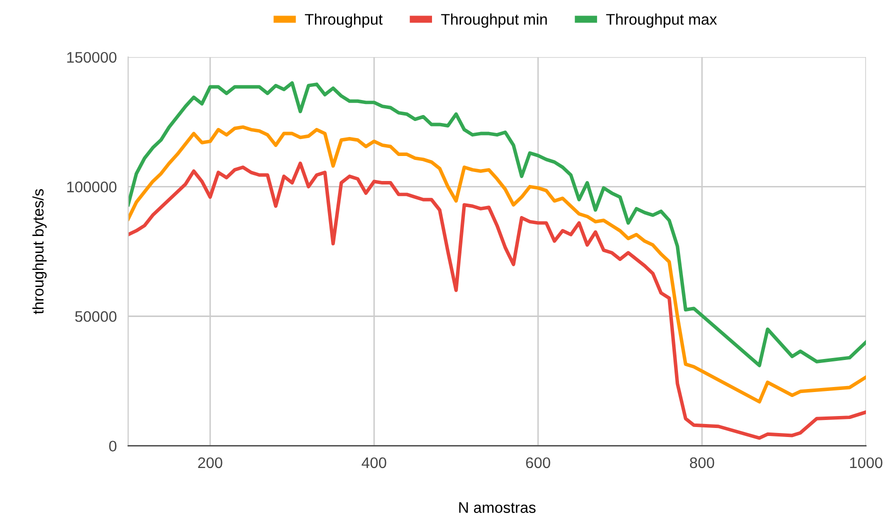 The width and height of the screenshot is (890, 519). I want to click on x-tick-label: 200, so click(210, 462).